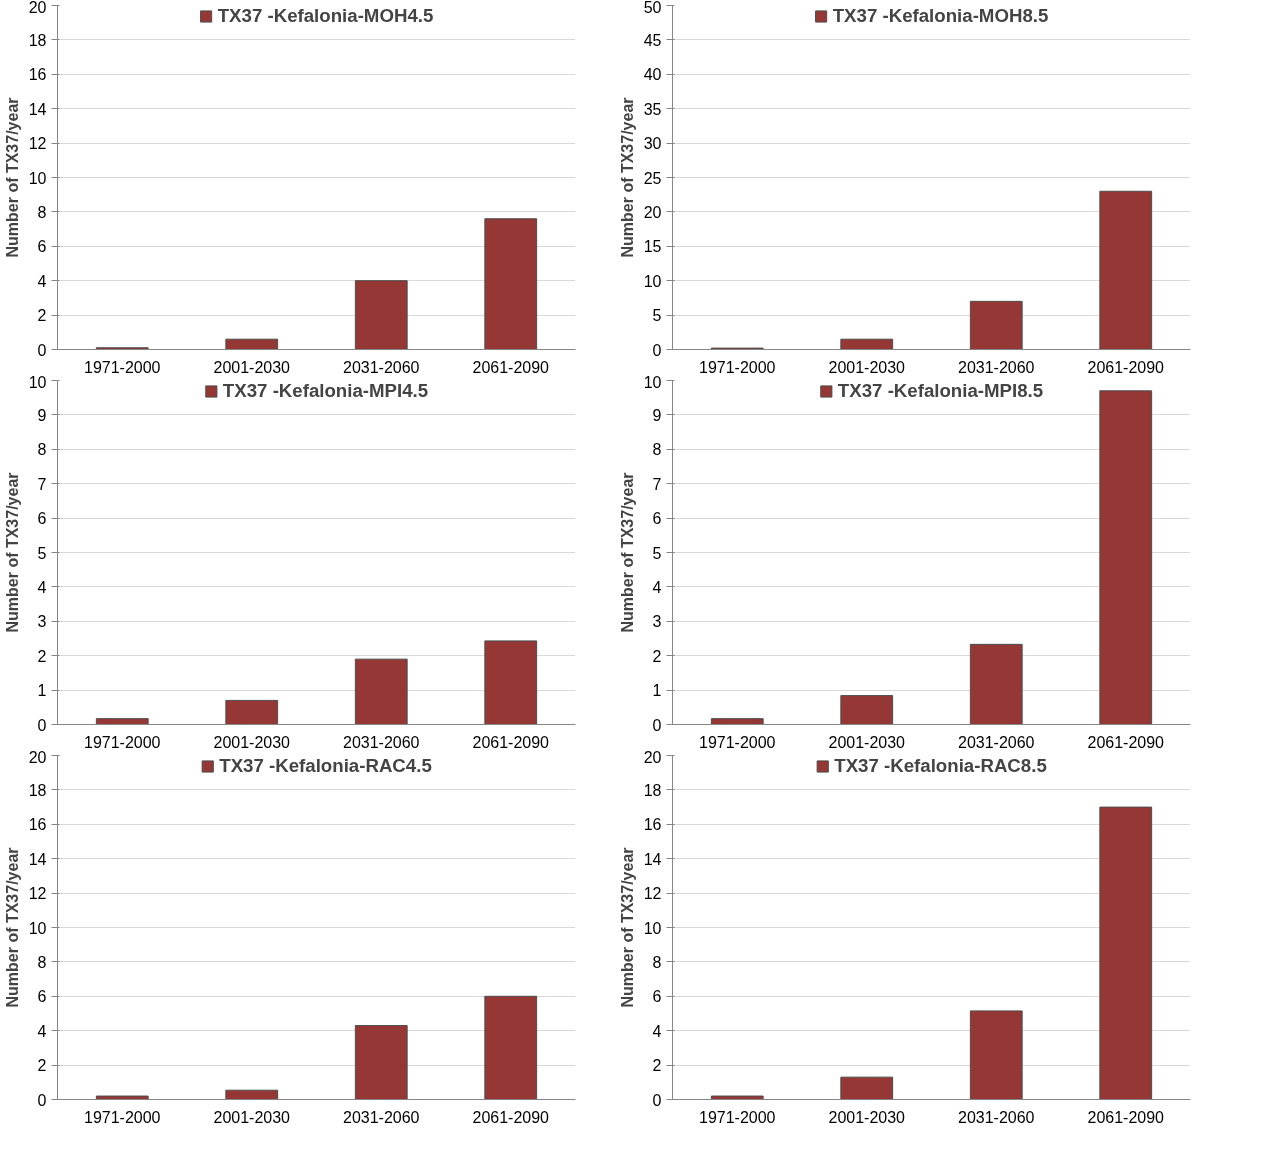  What do you see at coordinates (652, 8) in the screenshot?
I see `y-tick-label: 50` at bounding box center [652, 8].